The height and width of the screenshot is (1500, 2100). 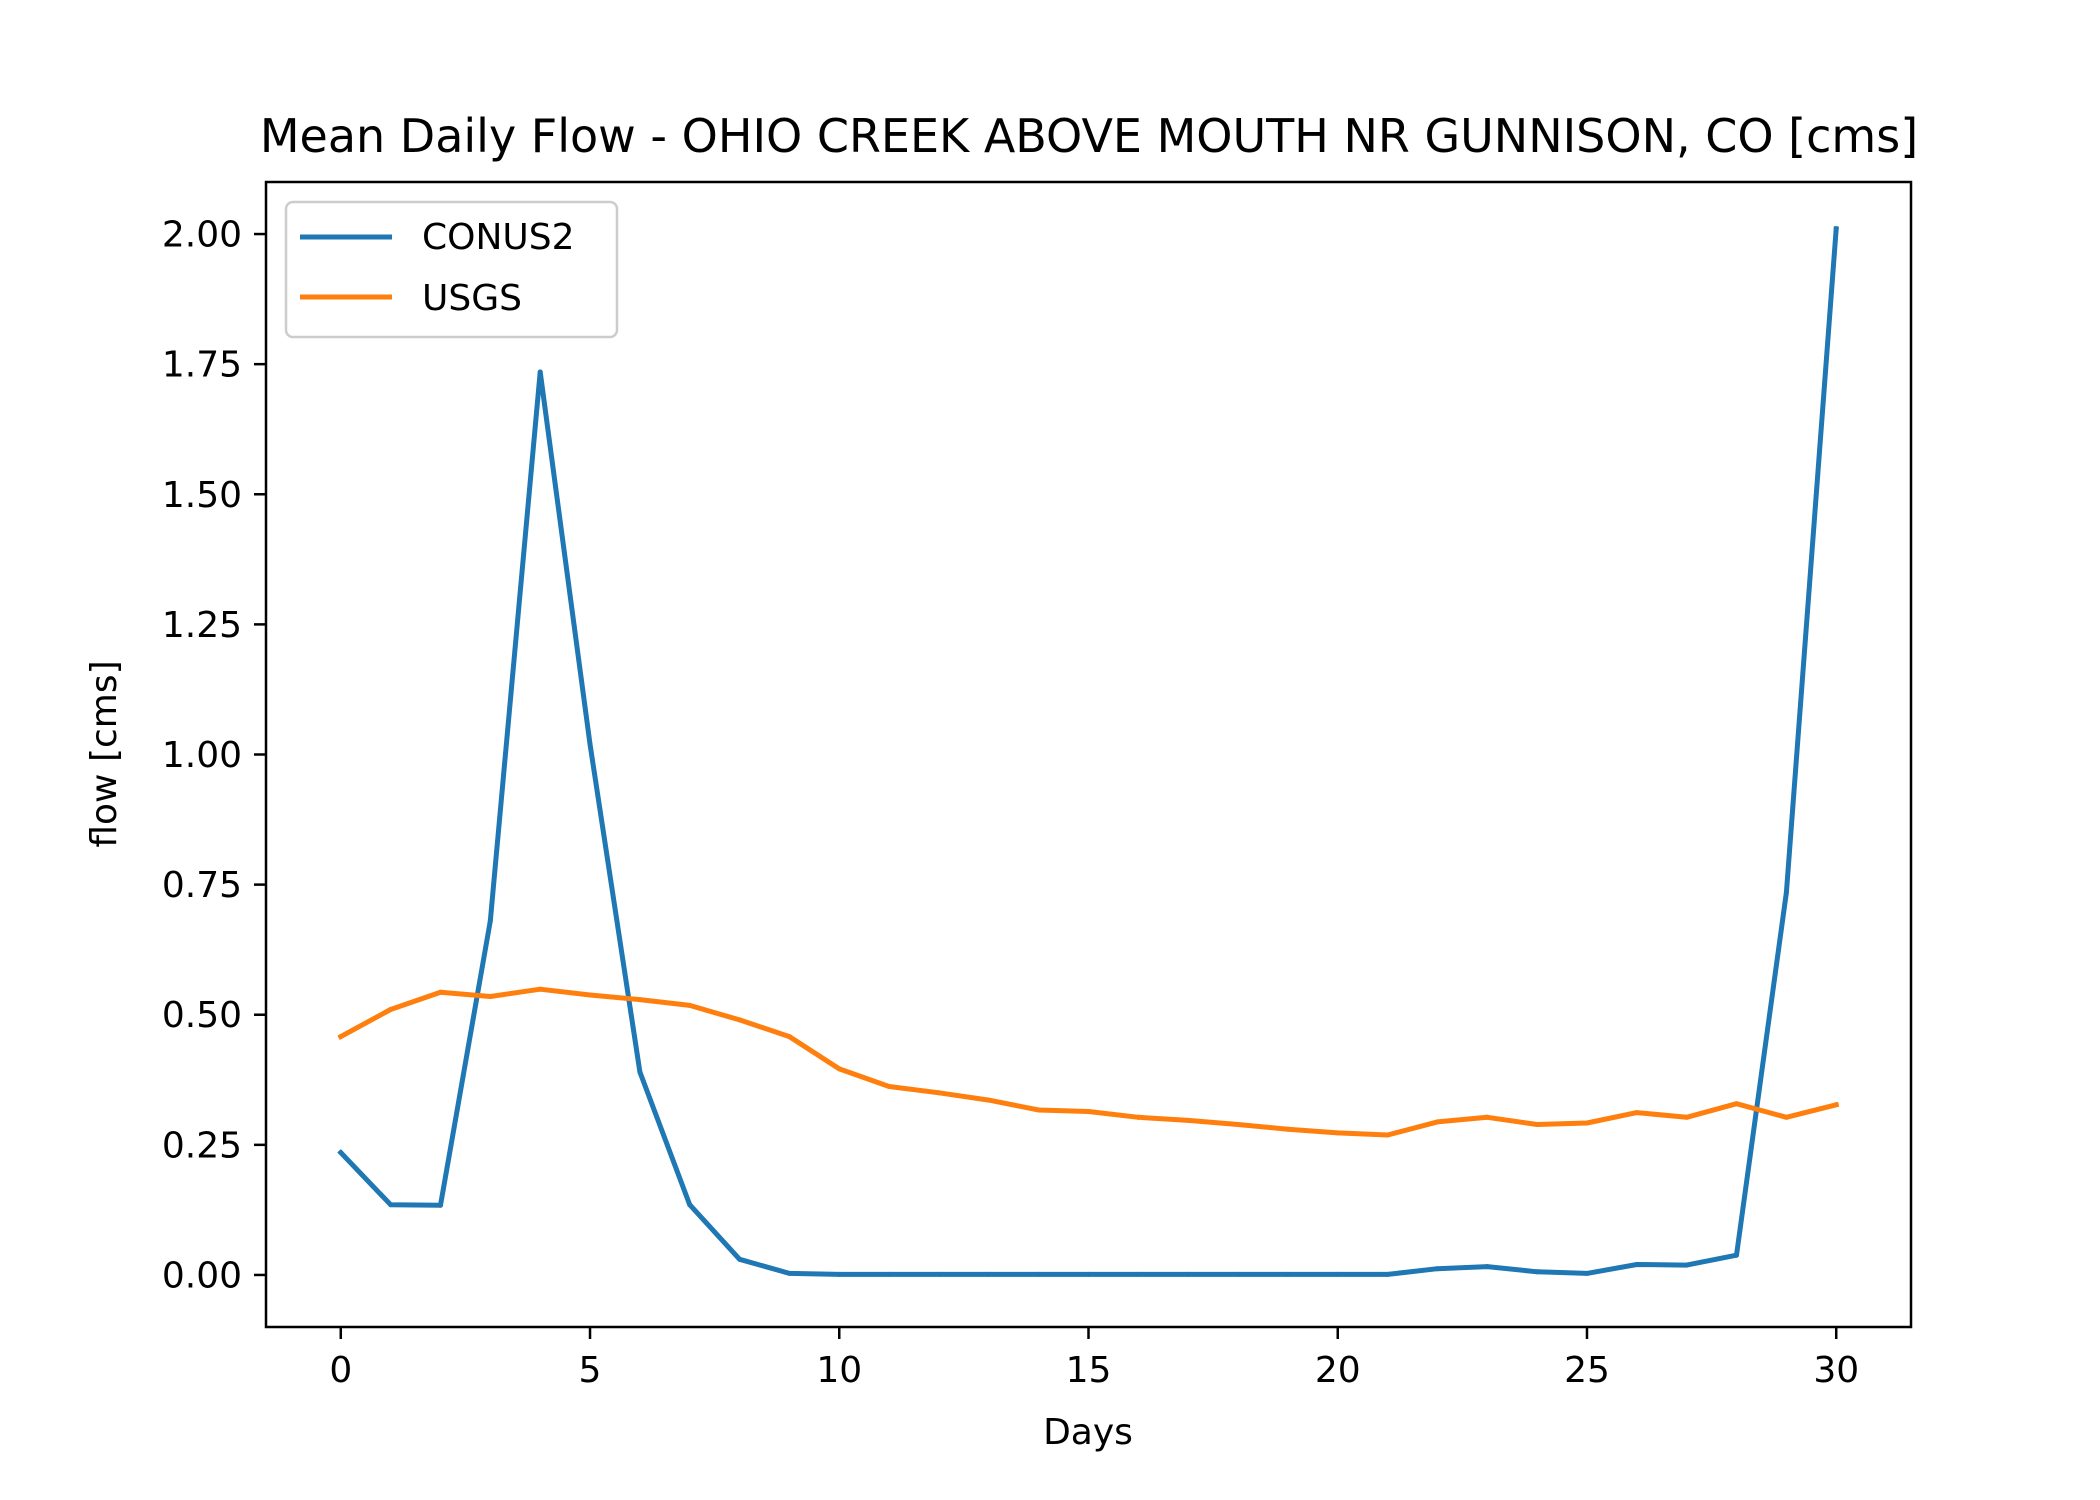 What do you see at coordinates (1088, 1432) in the screenshot?
I see `x-axis-label: Days` at bounding box center [1088, 1432].